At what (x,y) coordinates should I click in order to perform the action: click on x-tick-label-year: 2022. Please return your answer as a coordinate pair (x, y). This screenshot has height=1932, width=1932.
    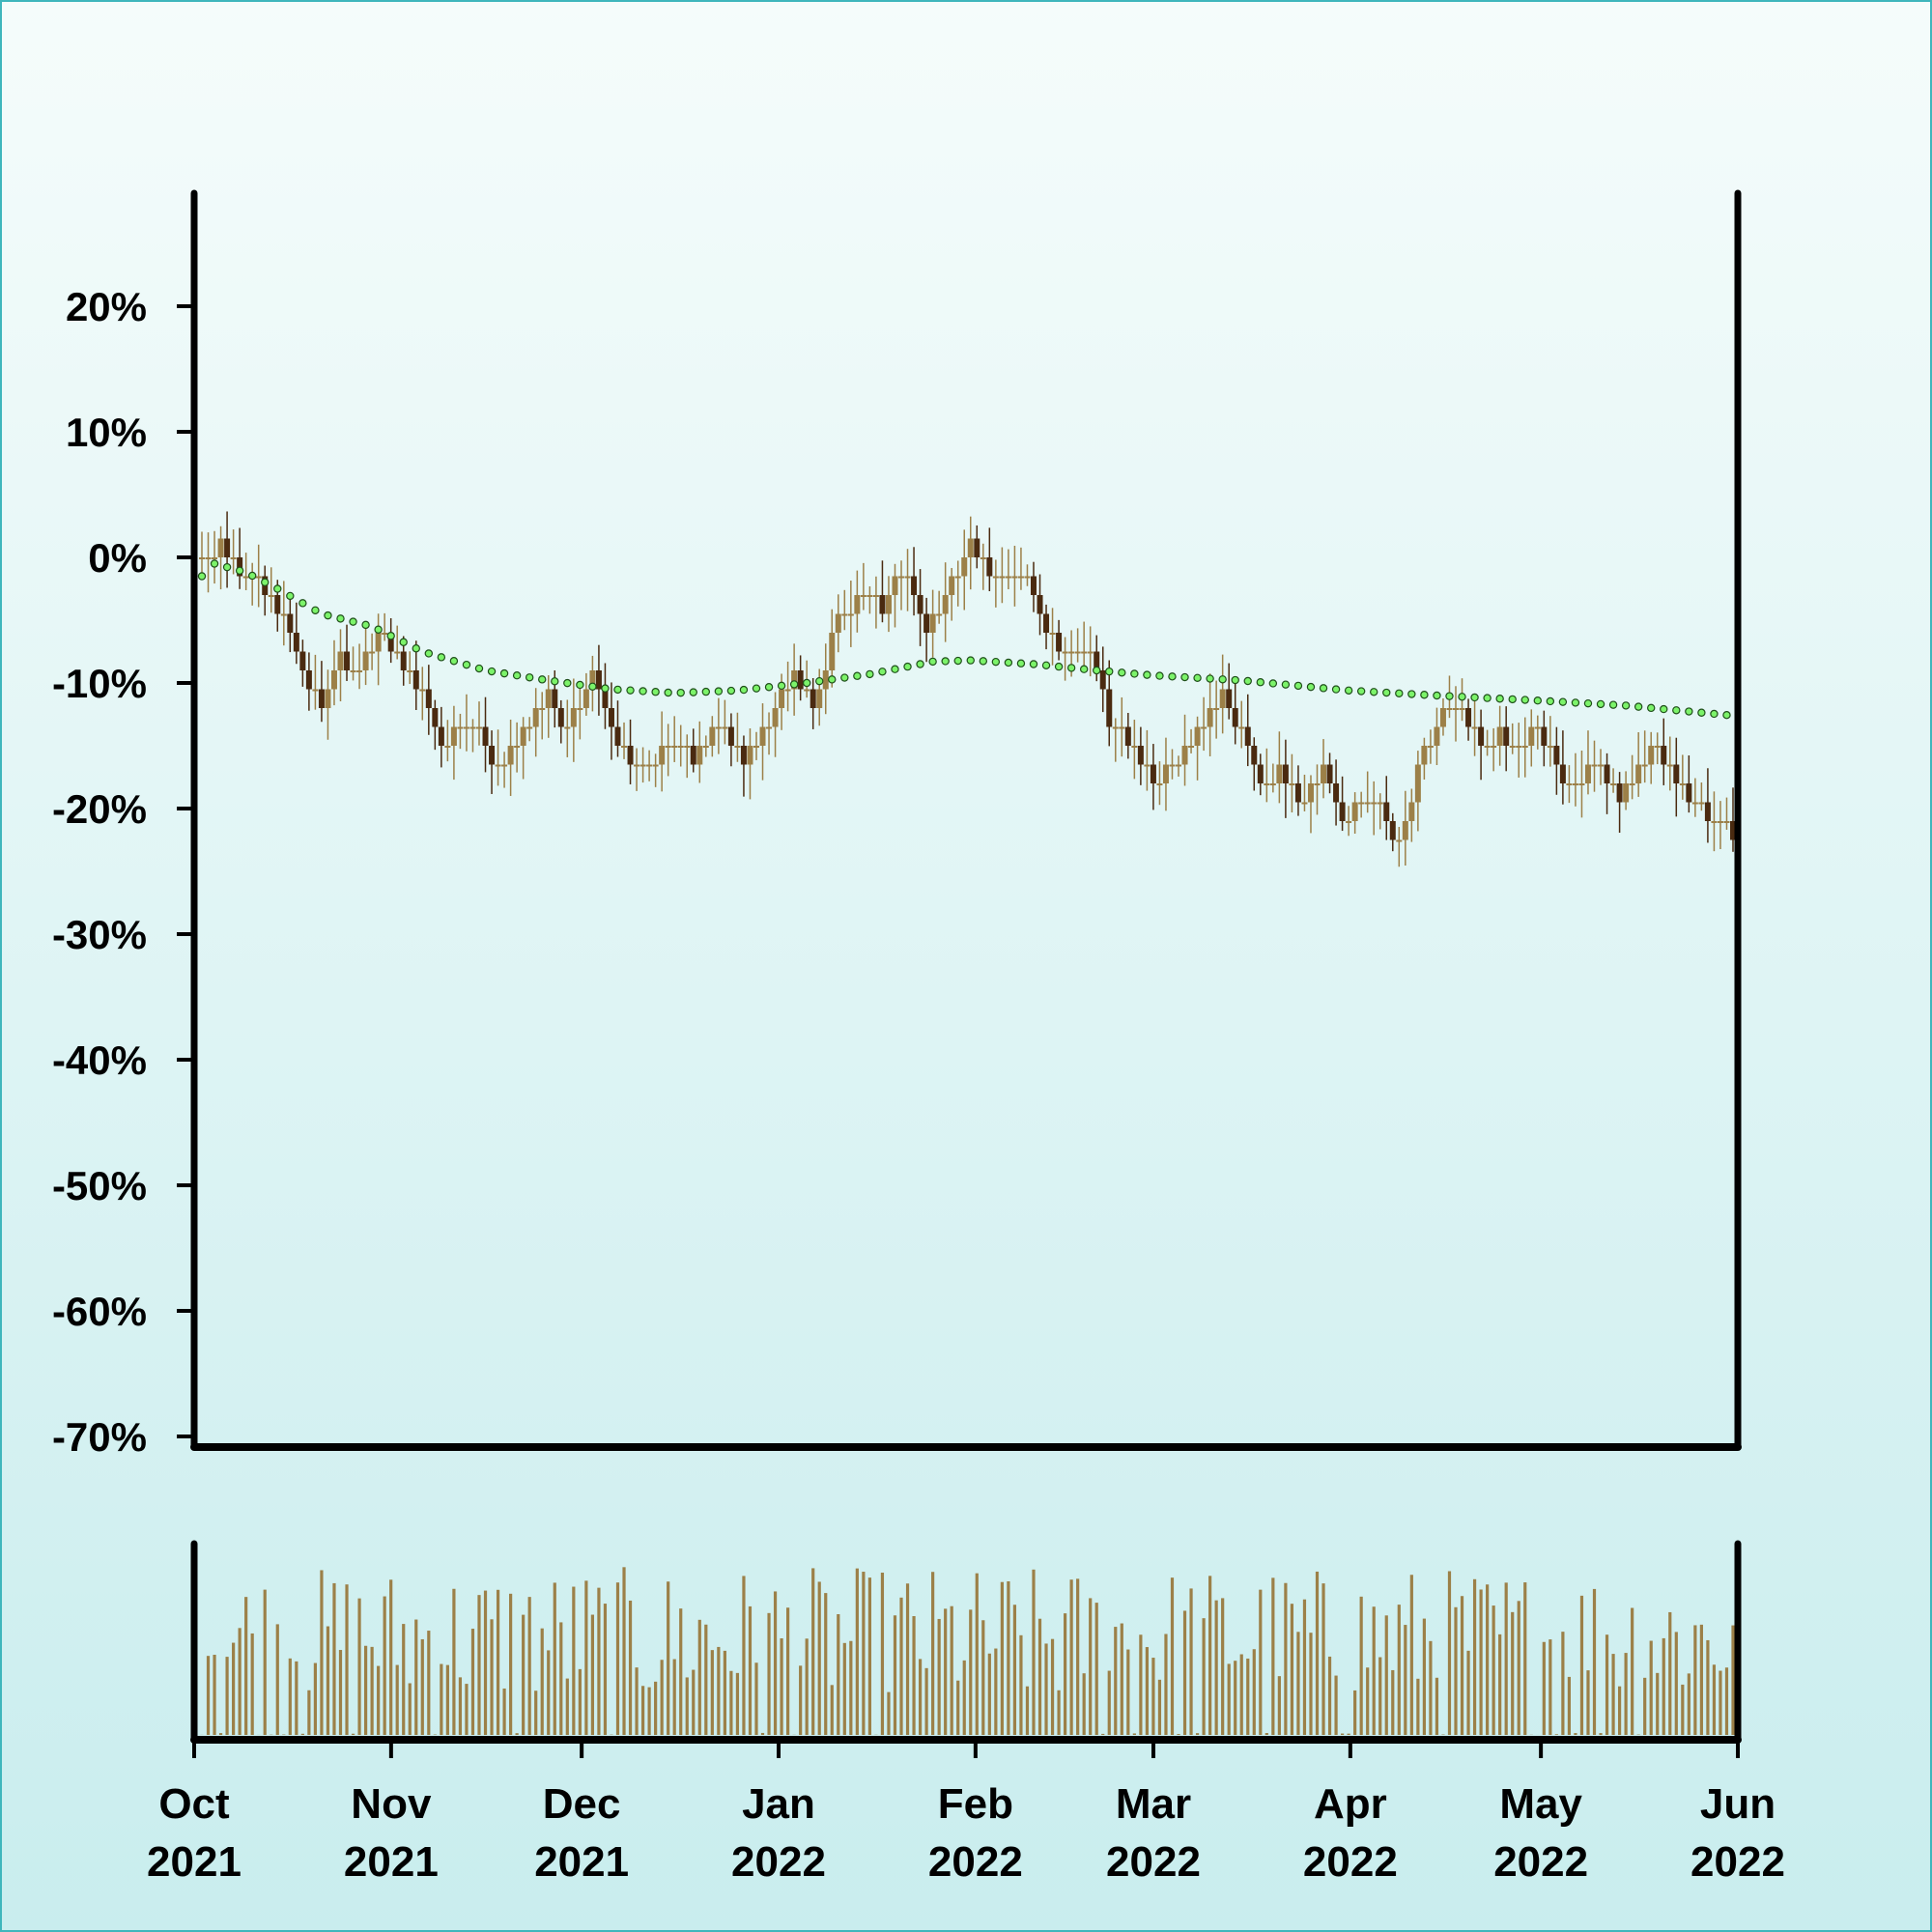
    Looking at the image, I should click on (1153, 1862).